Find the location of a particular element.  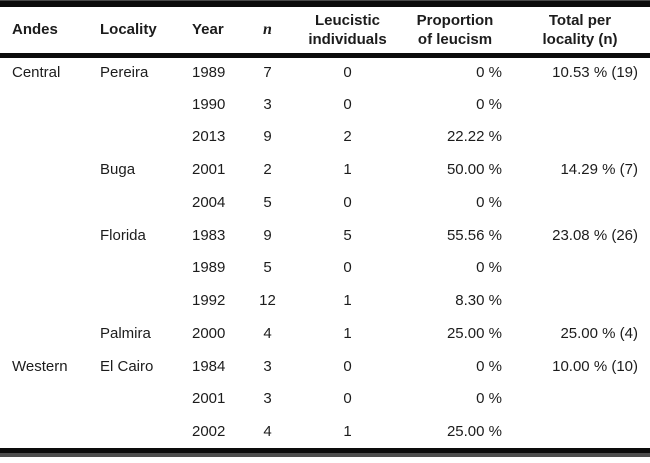

cell-proportion: 55.56 % is located at coordinates (474, 235).